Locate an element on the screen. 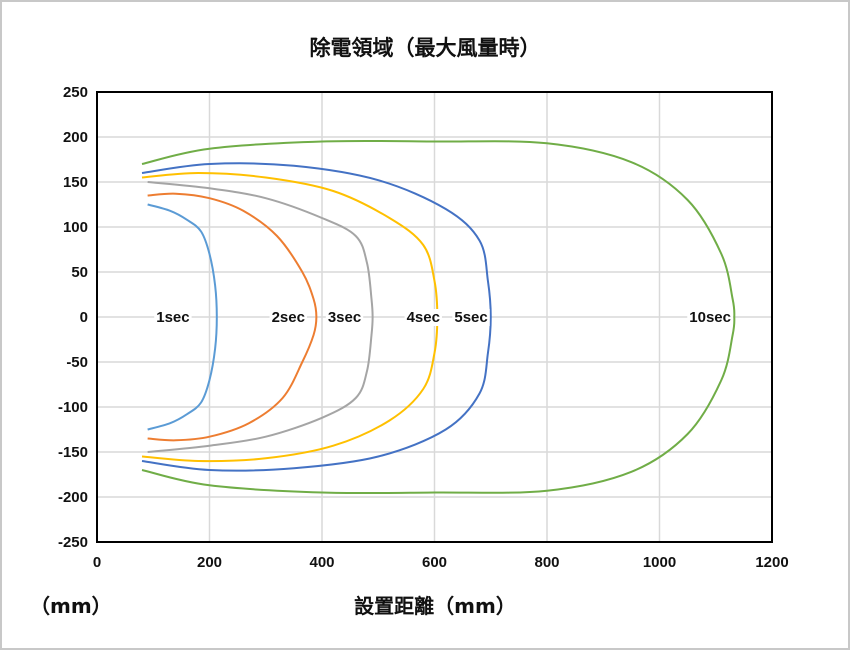 The height and width of the screenshot is (650, 850). x-tick-label: 600 is located at coordinates (434, 562).